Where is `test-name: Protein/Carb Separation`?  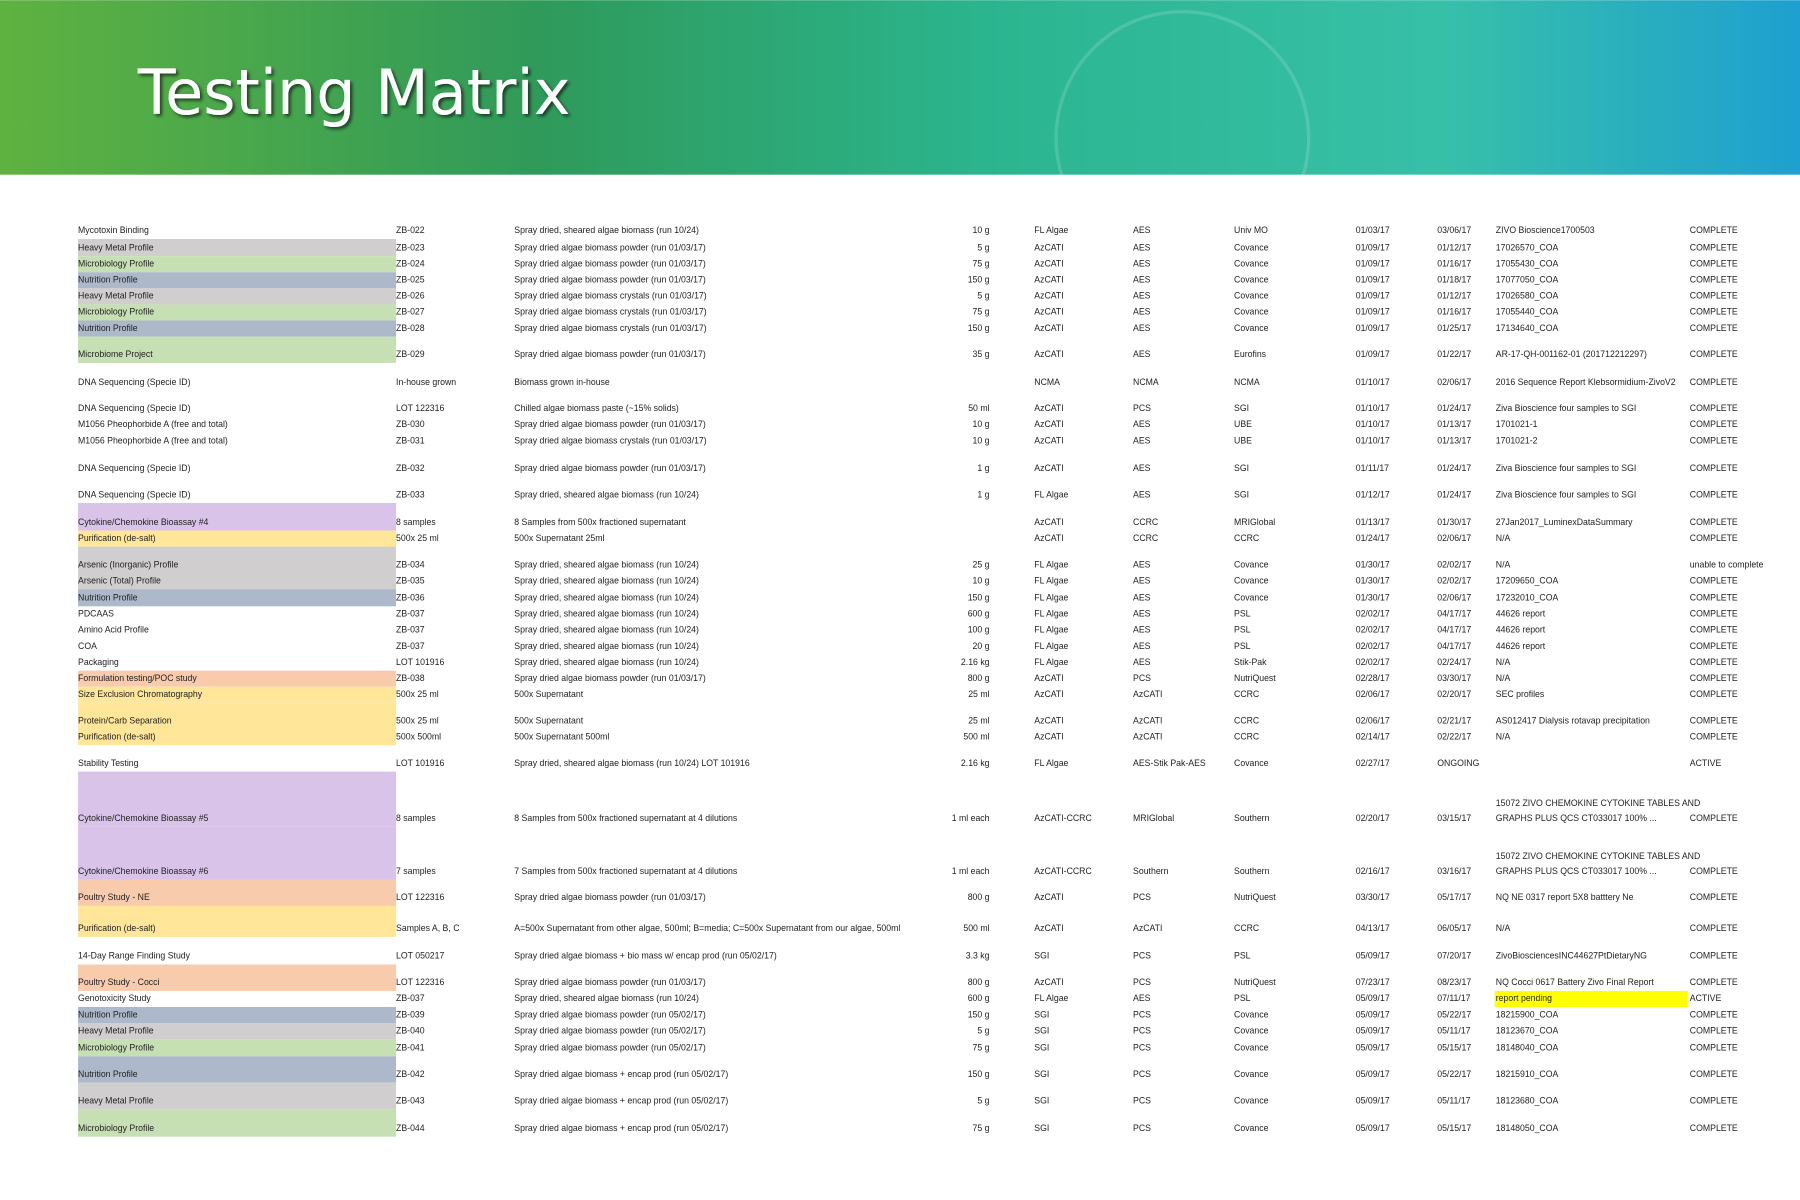
test-name: Protein/Carb Separation is located at coordinates (125, 720).